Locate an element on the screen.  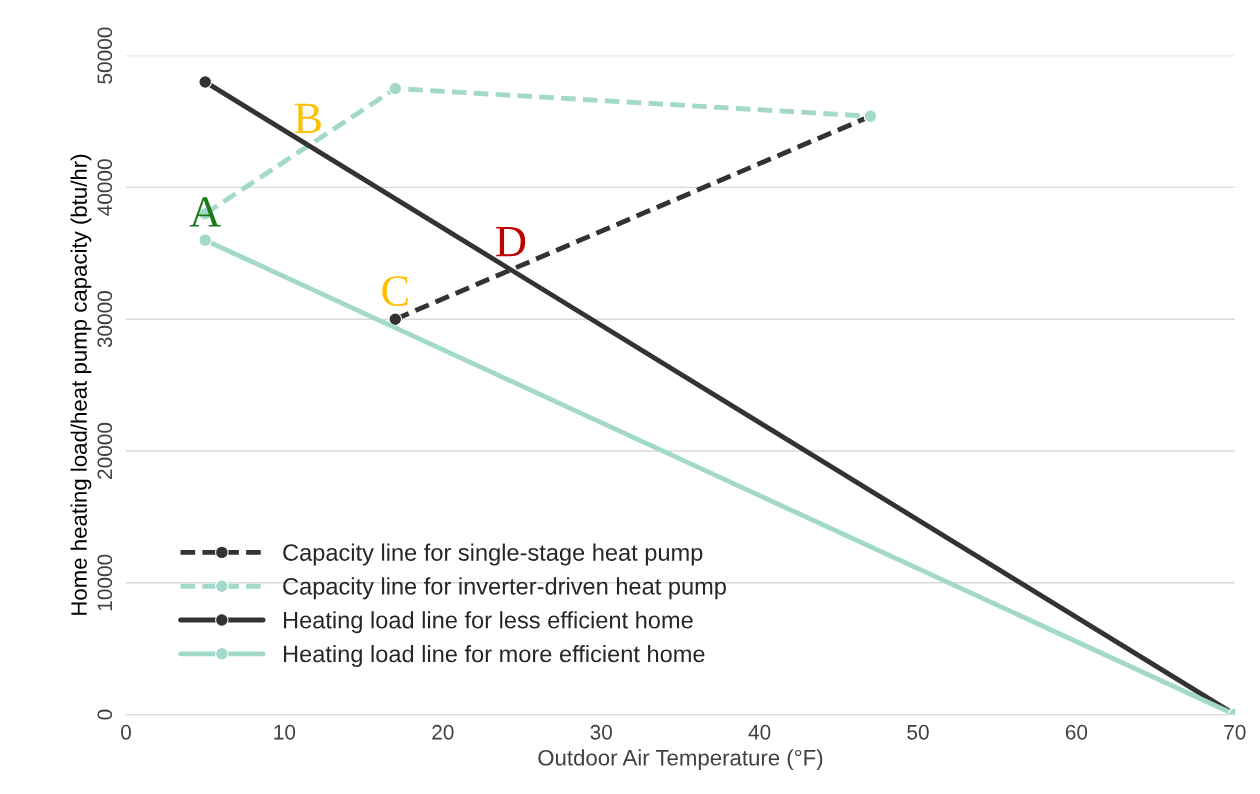
x-tick-label: 0 is located at coordinates (126, 732).